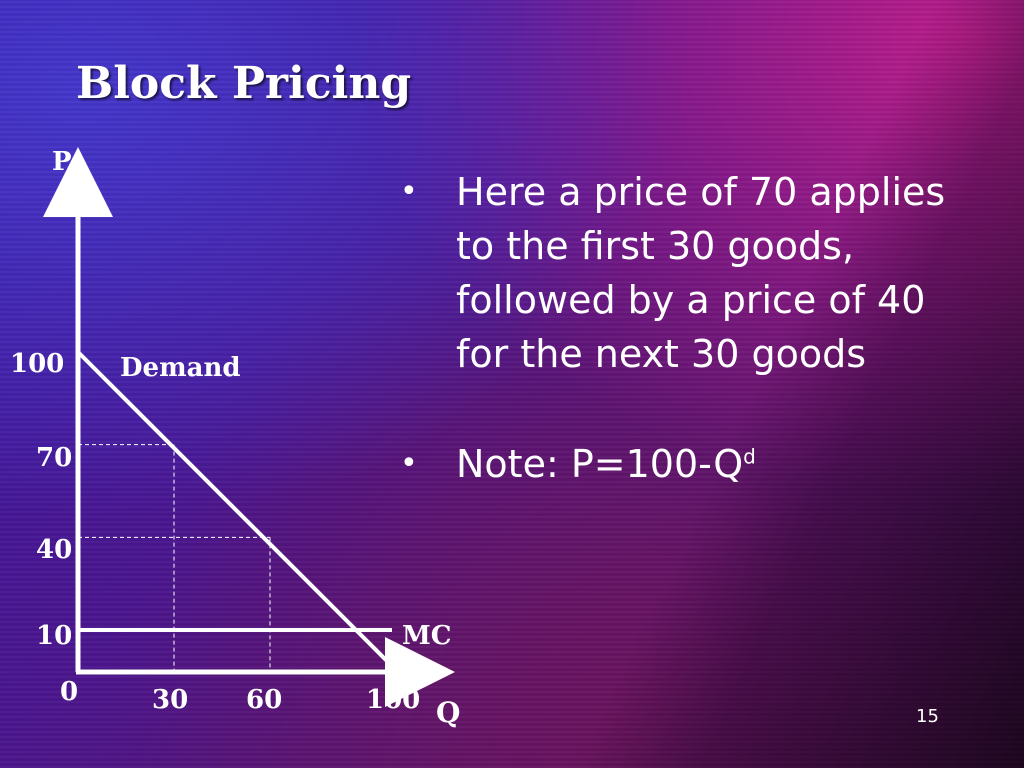 This screenshot has height=768, width=1024. I want to click on demand-label: Demand, so click(180, 368).